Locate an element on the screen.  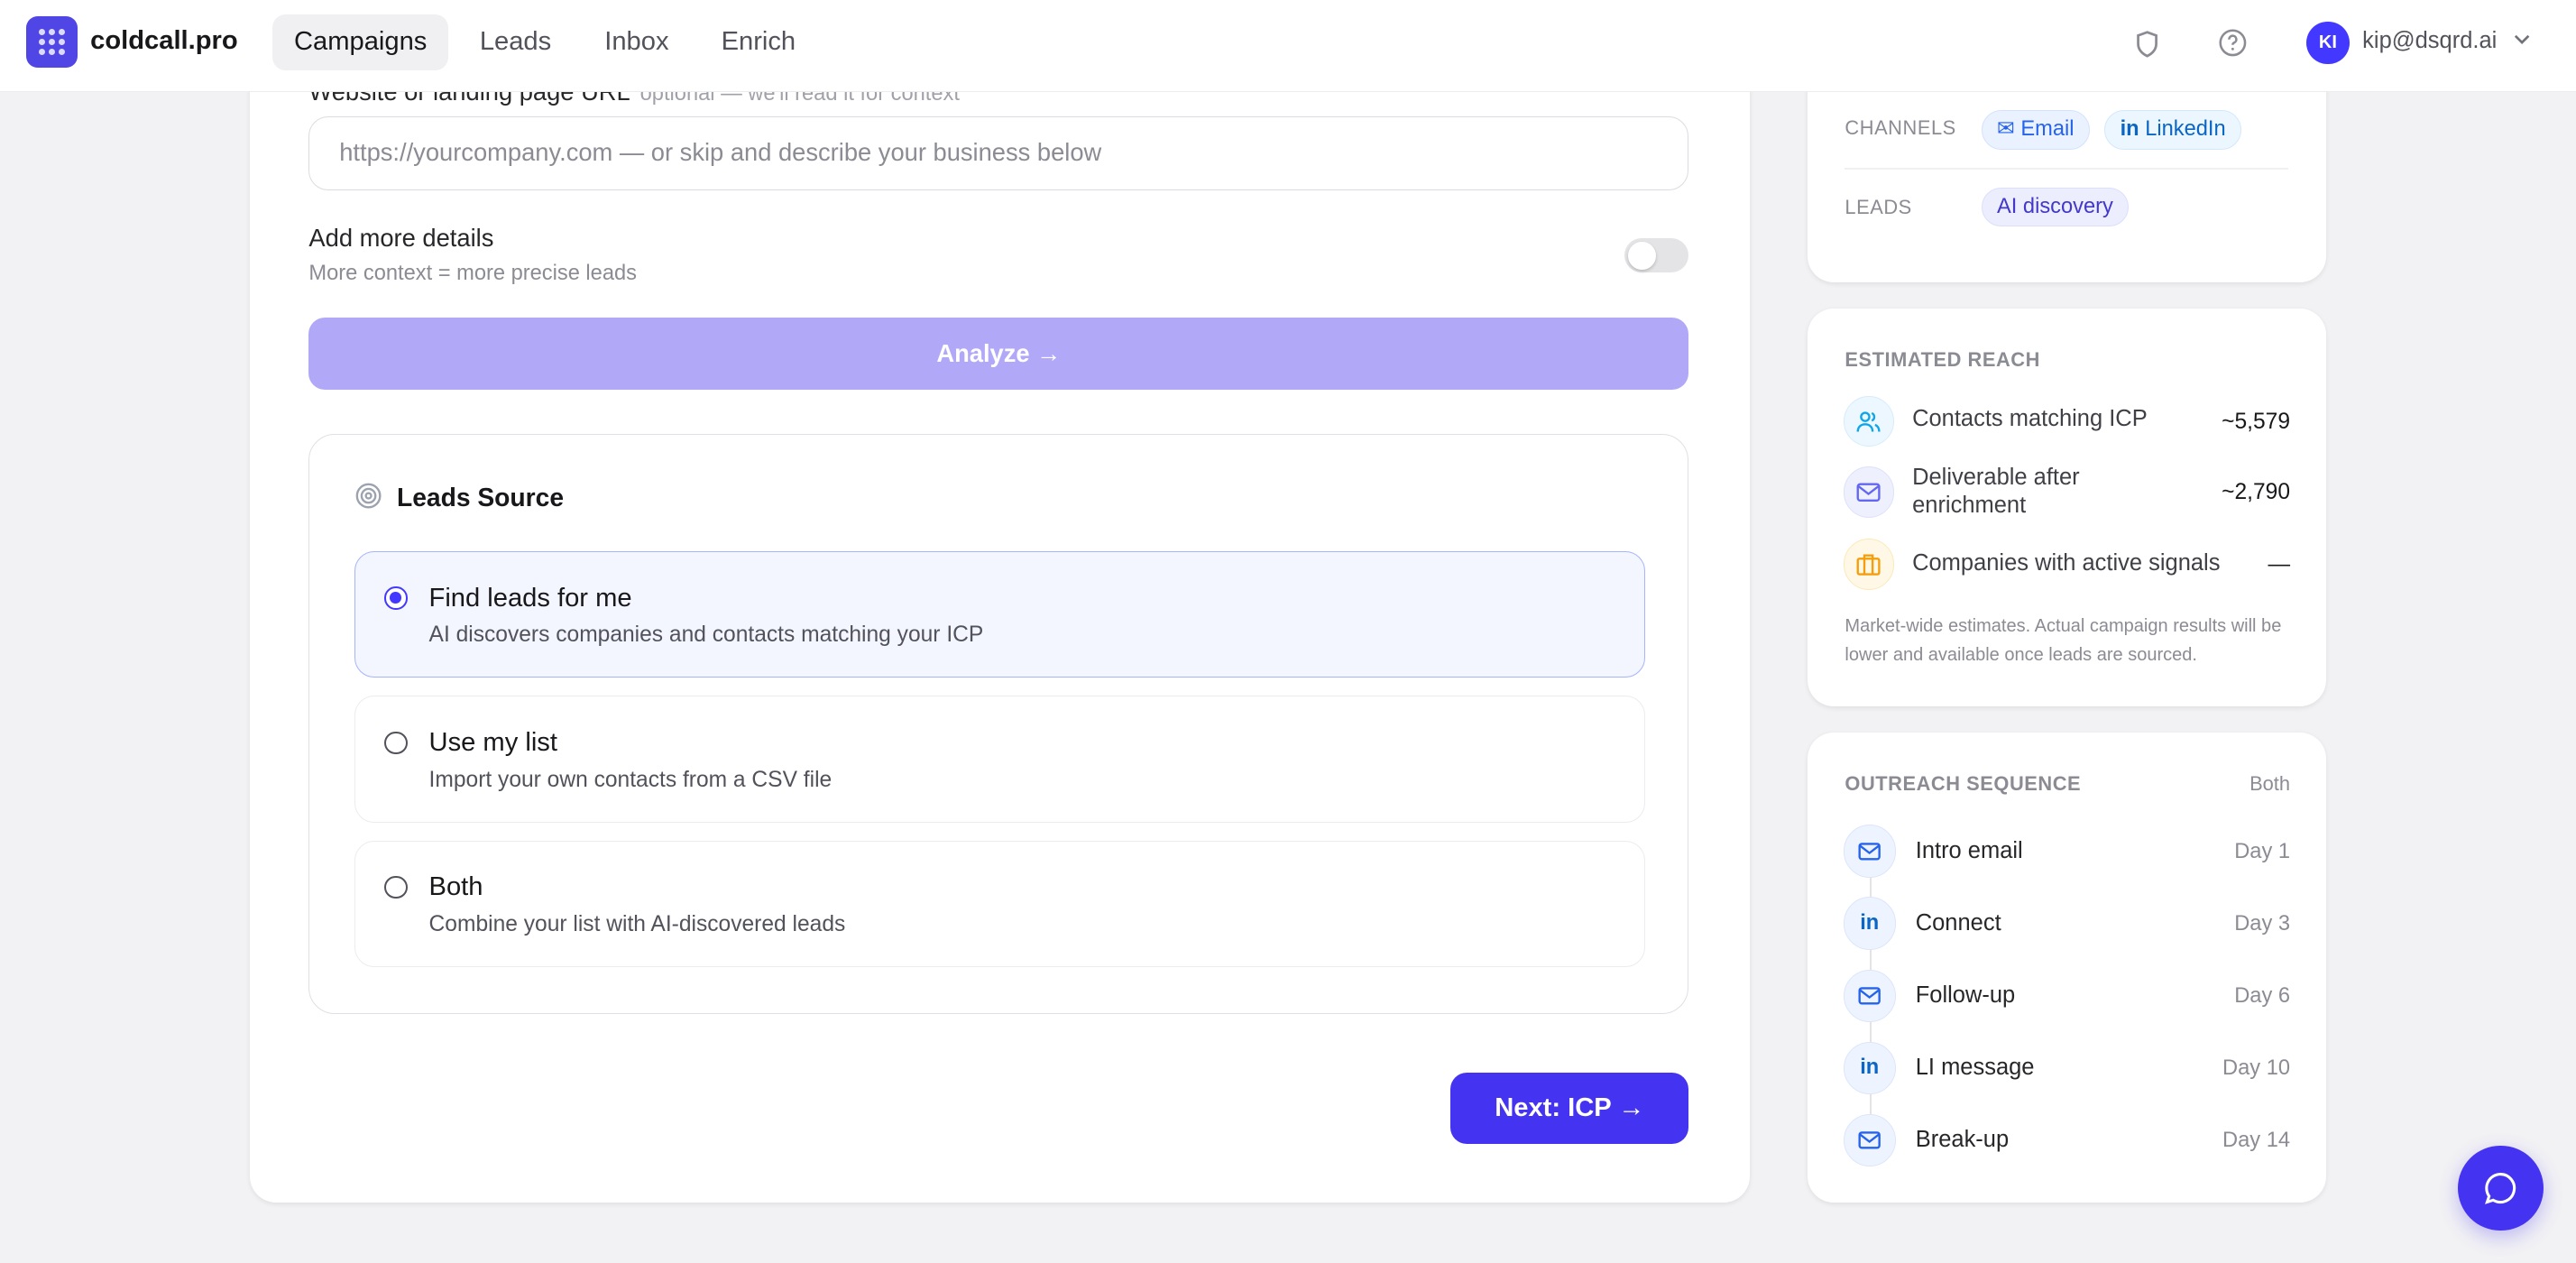
channels-label: CHANNELS is located at coordinates (1901, 128).